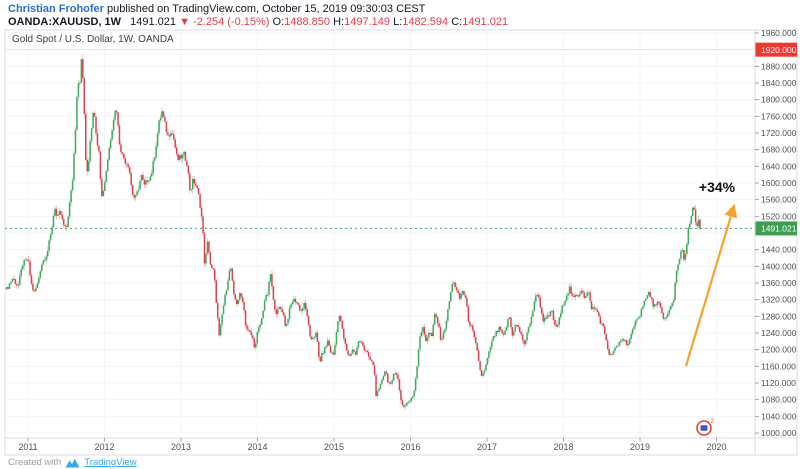 This screenshot has width=800, height=469. I want to click on year-tick-label: 2016, so click(410, 447).